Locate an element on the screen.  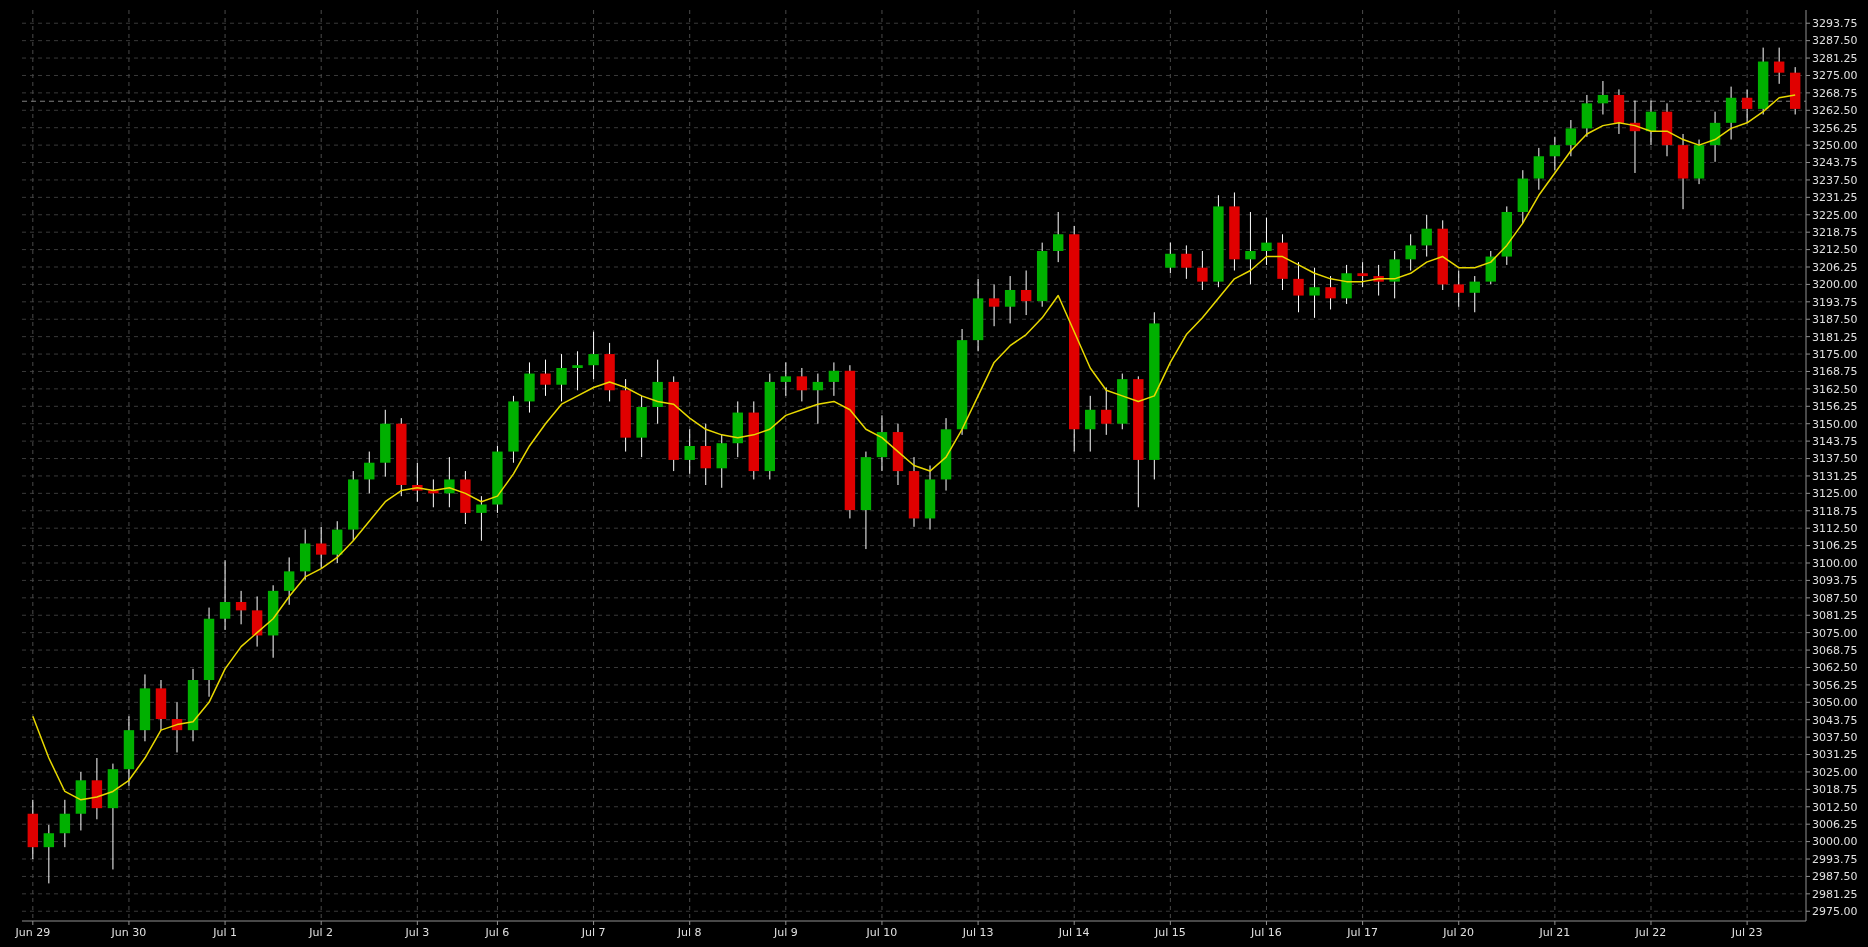
y-tick-label: 3050.00 is located at coordinates (1835, 703).